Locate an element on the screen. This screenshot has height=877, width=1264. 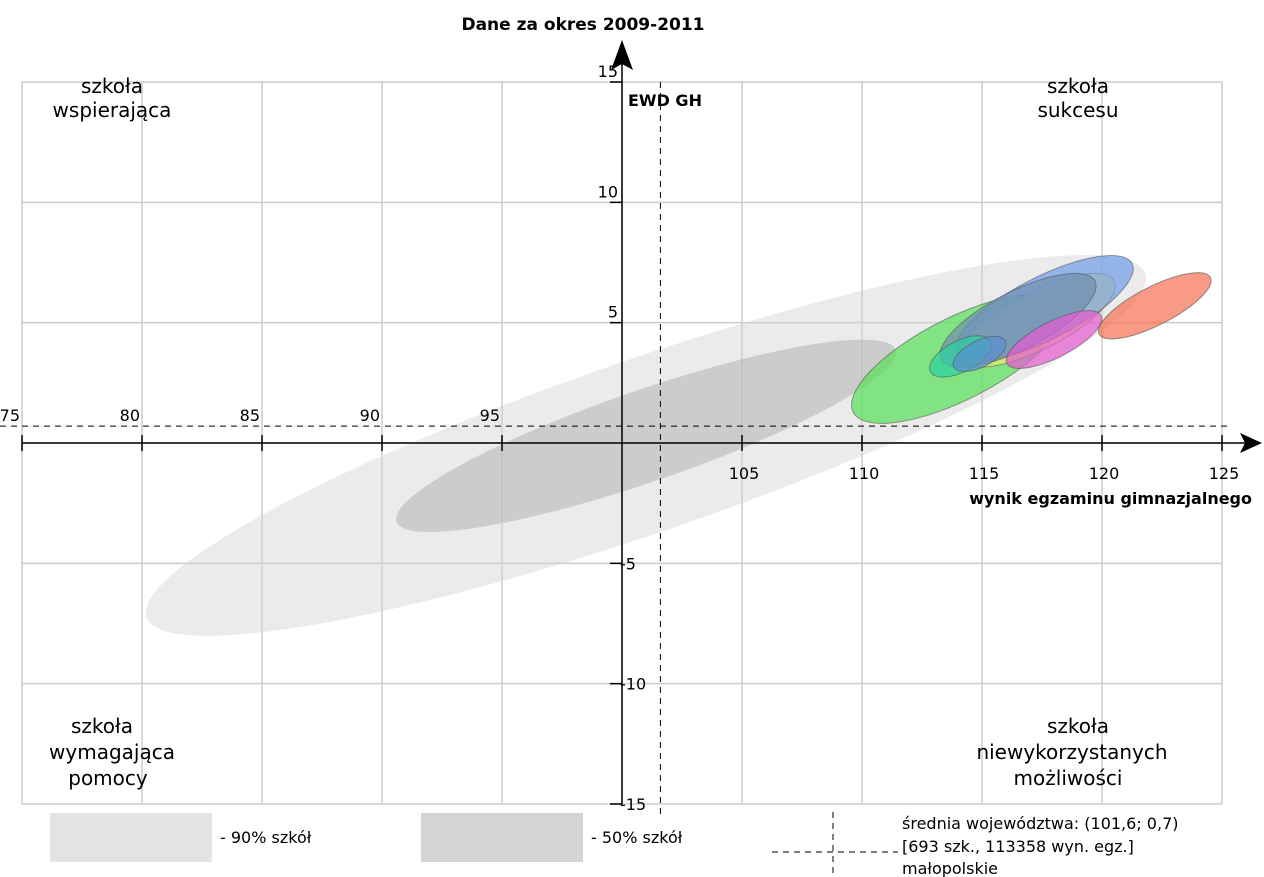
y-tick-label: -10 is located at coordinates (633, 684).